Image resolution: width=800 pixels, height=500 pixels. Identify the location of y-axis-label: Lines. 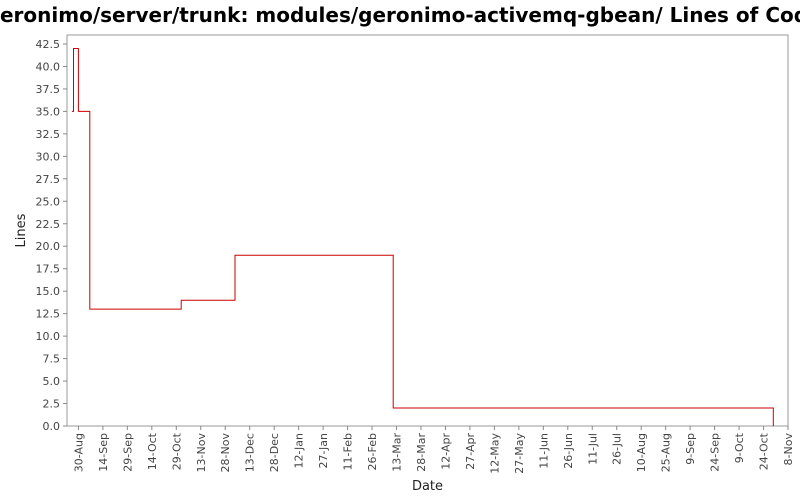
(21, 230).